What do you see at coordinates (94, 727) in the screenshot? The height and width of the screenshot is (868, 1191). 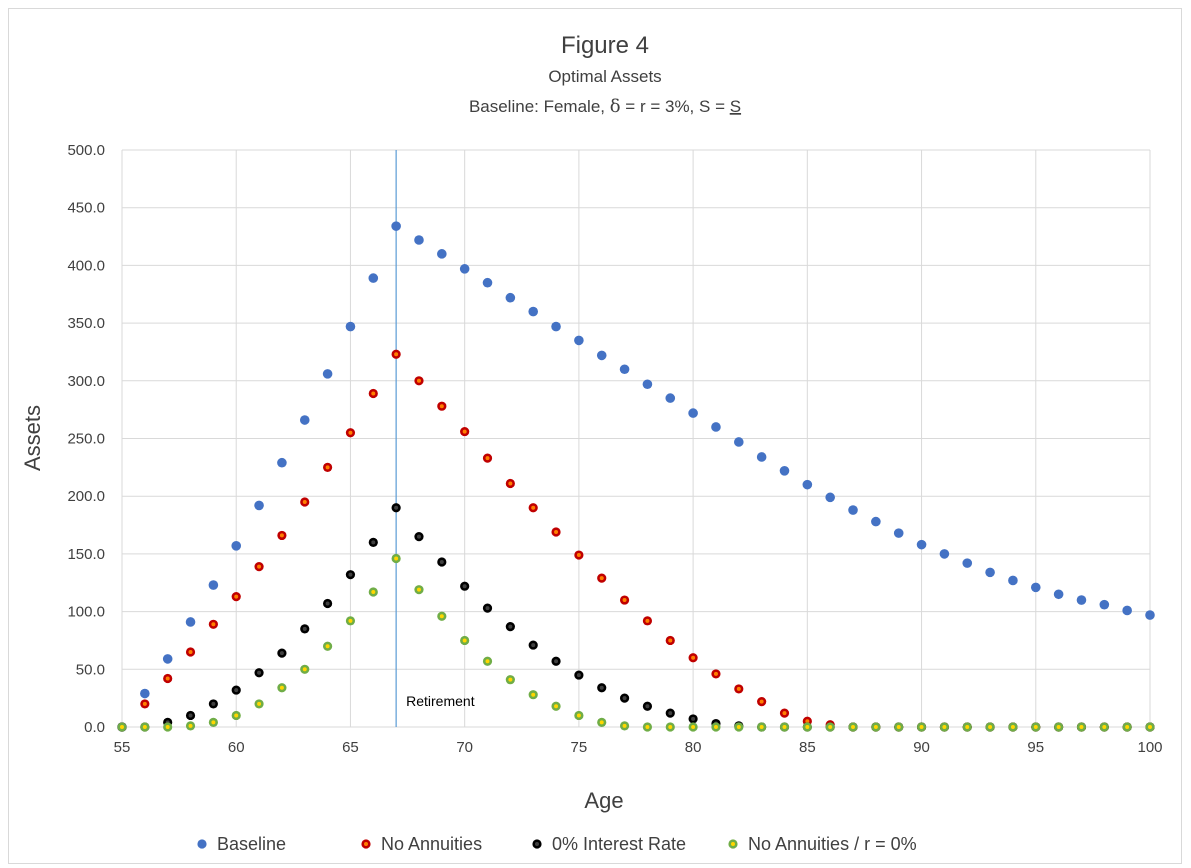 I see `y-tick-label: 0.0` at bounding box center [94, 727].